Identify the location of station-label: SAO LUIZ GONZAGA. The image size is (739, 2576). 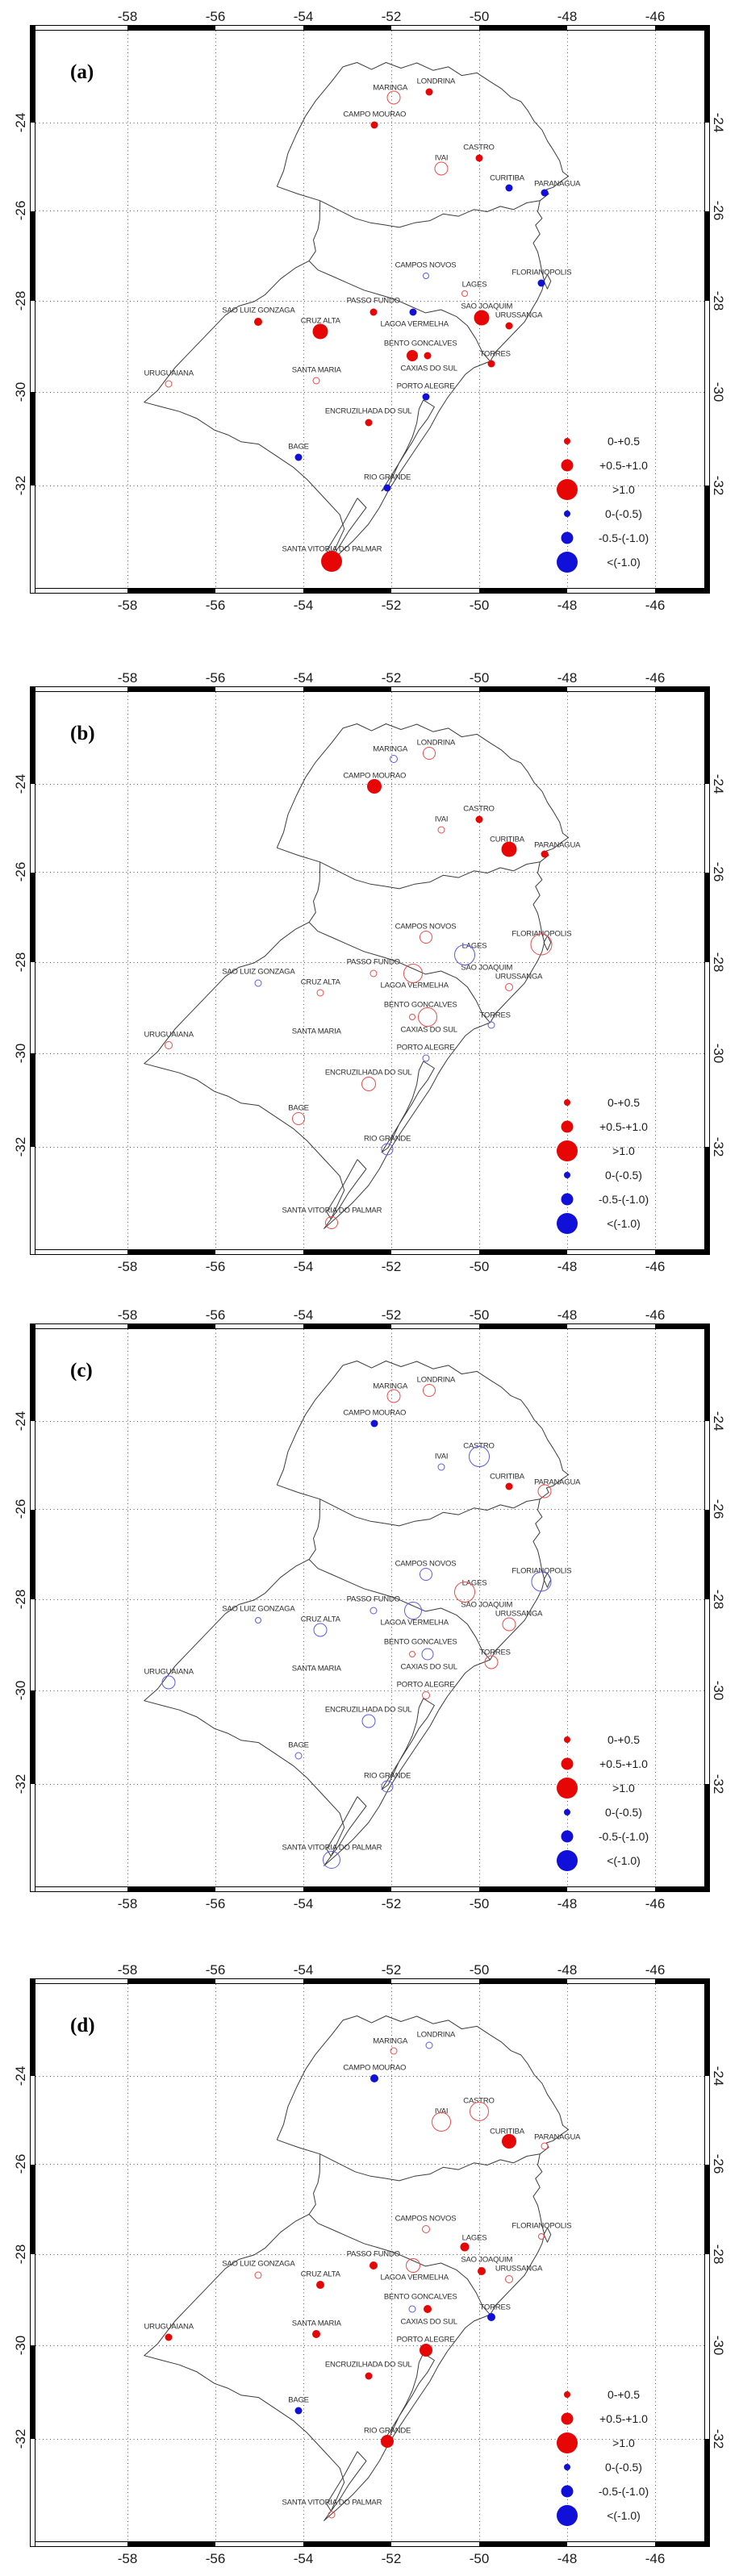
(259, 1609).